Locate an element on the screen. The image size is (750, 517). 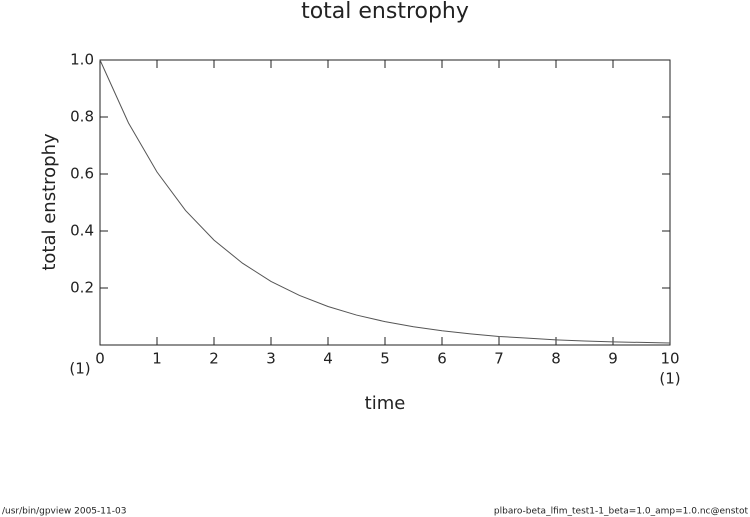
x-tick-label: 1 is located at coordinates (157, 359).